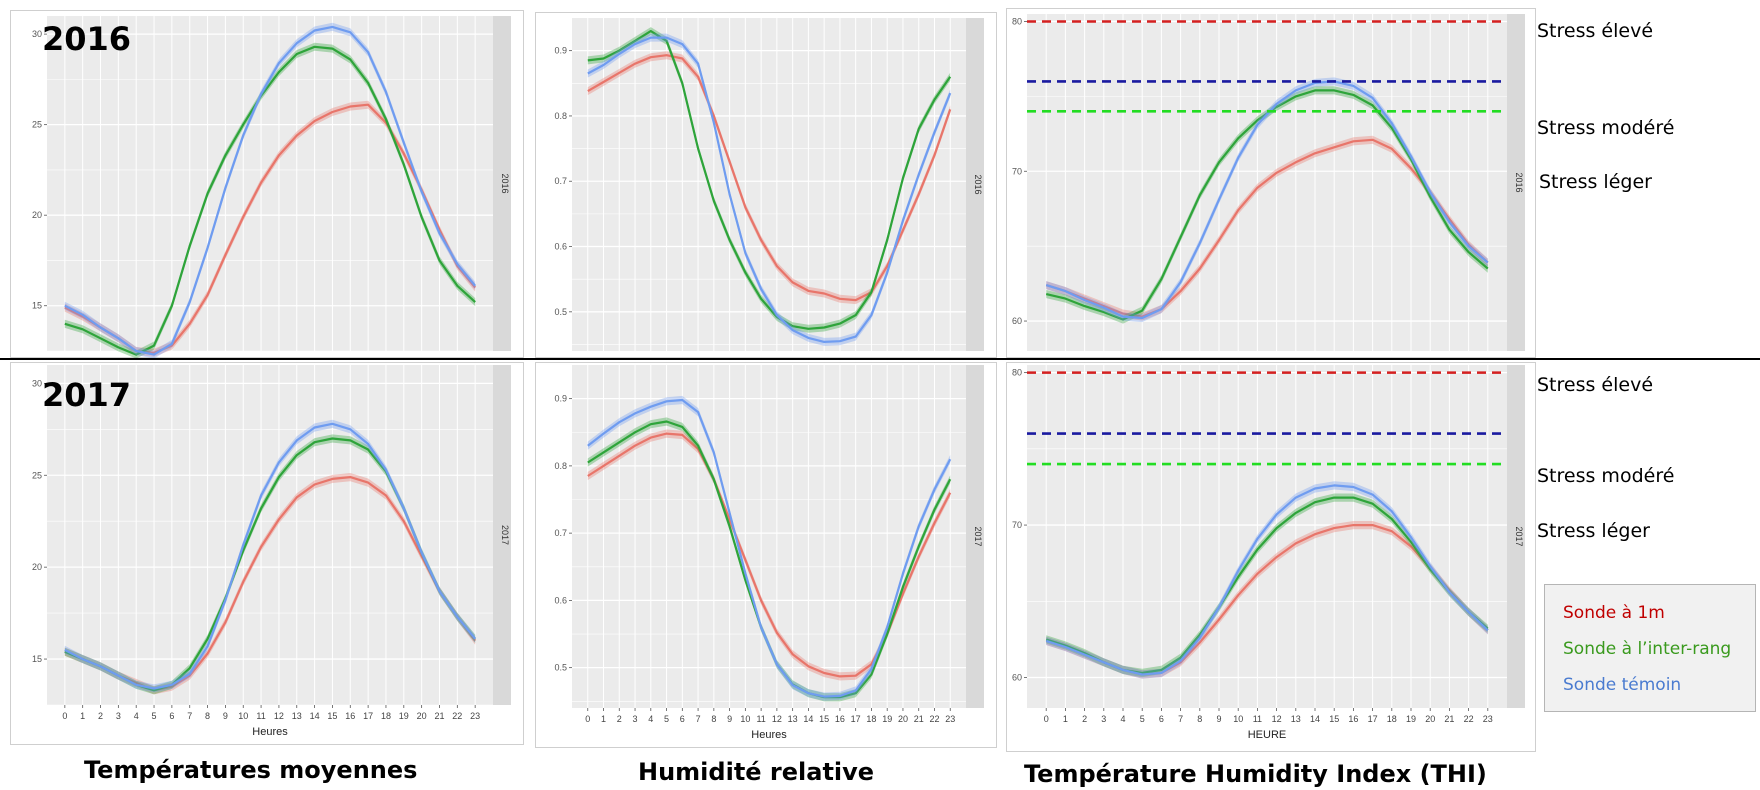 This screenshot has width=1760, height=790. Describe the element at coordinates (1606, 128) in the screenshot. I see `stress-label-moderate-2016: Stress modéré` at that location.